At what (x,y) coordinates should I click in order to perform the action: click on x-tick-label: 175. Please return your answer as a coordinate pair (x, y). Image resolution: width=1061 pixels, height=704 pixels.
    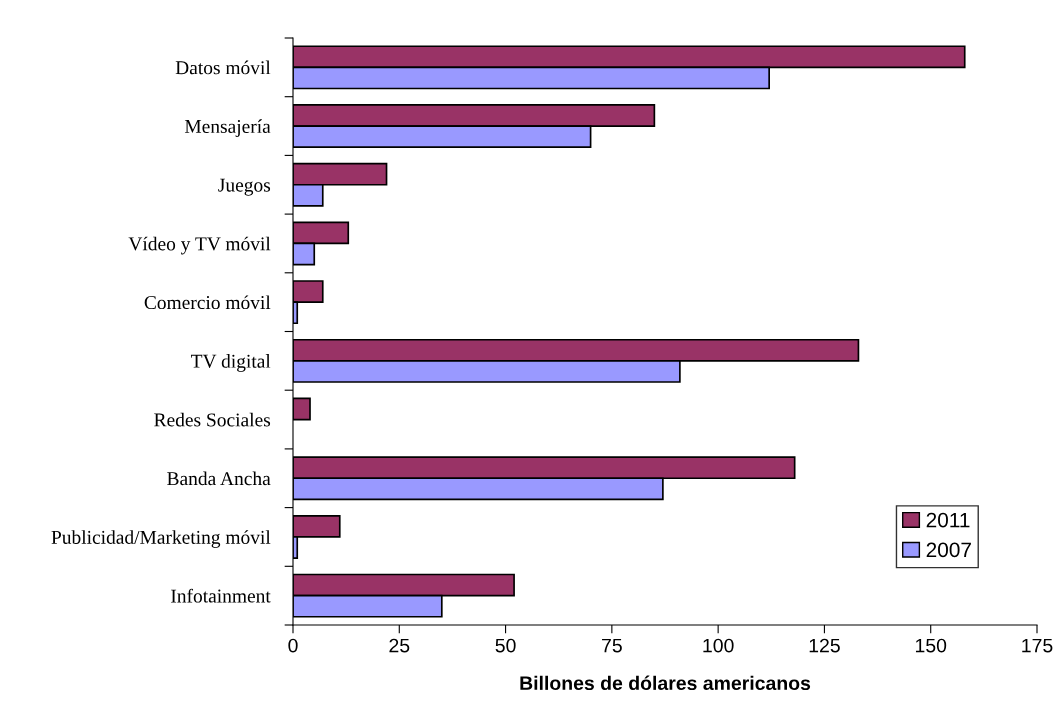
    Looking at the image, I should click on (1037, 645).